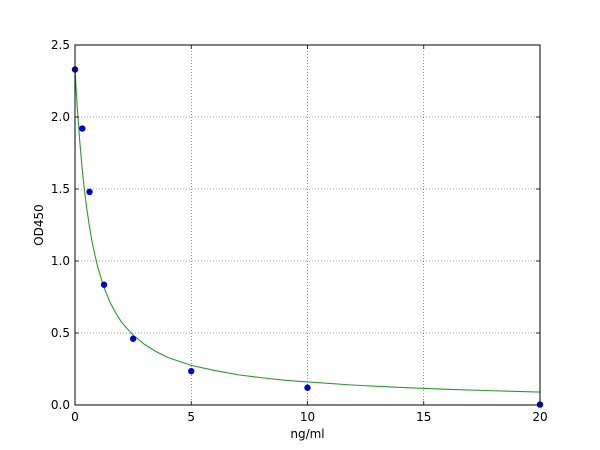  I want to click on x-tick-labels: 0 5 10 15 20, so click(309, 417).